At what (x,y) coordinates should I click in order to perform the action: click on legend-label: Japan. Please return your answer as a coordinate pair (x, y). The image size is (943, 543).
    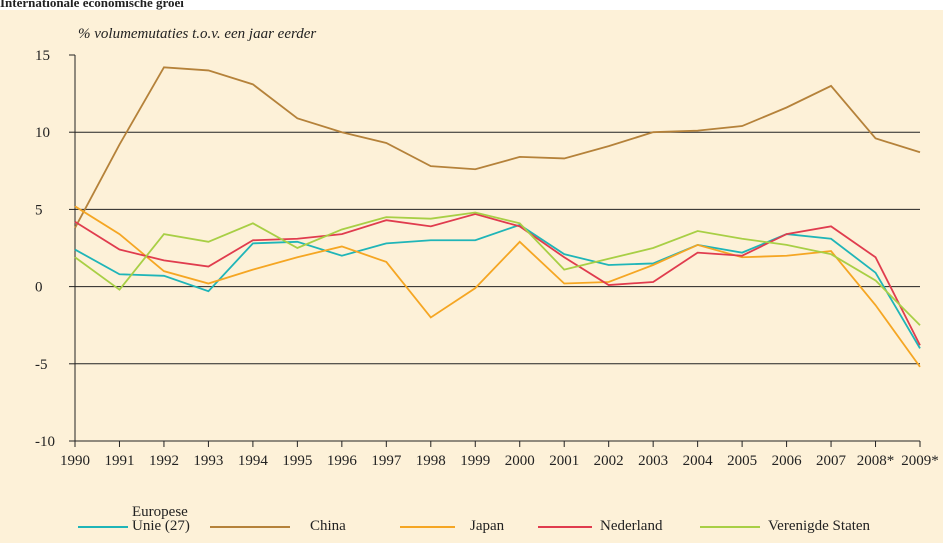
    Looking at the image, I should click on (487, 526).